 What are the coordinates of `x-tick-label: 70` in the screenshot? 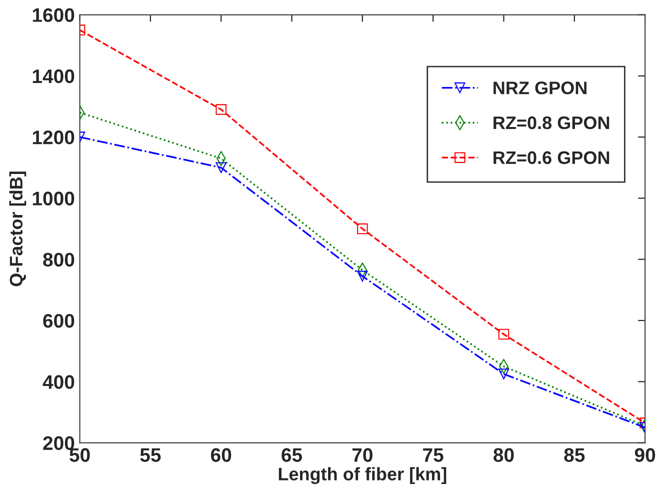 It's located at (362, 455).